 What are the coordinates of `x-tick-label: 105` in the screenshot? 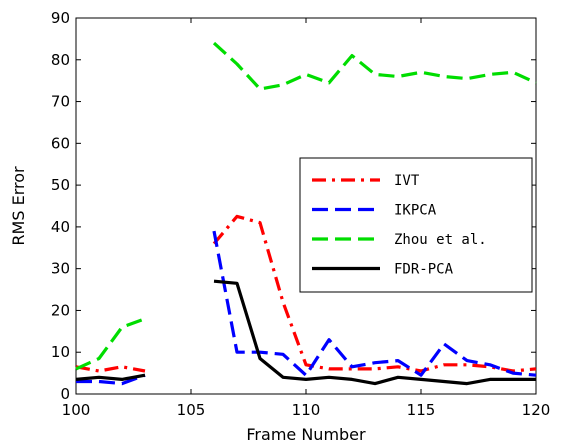 It's located at (191, 410).